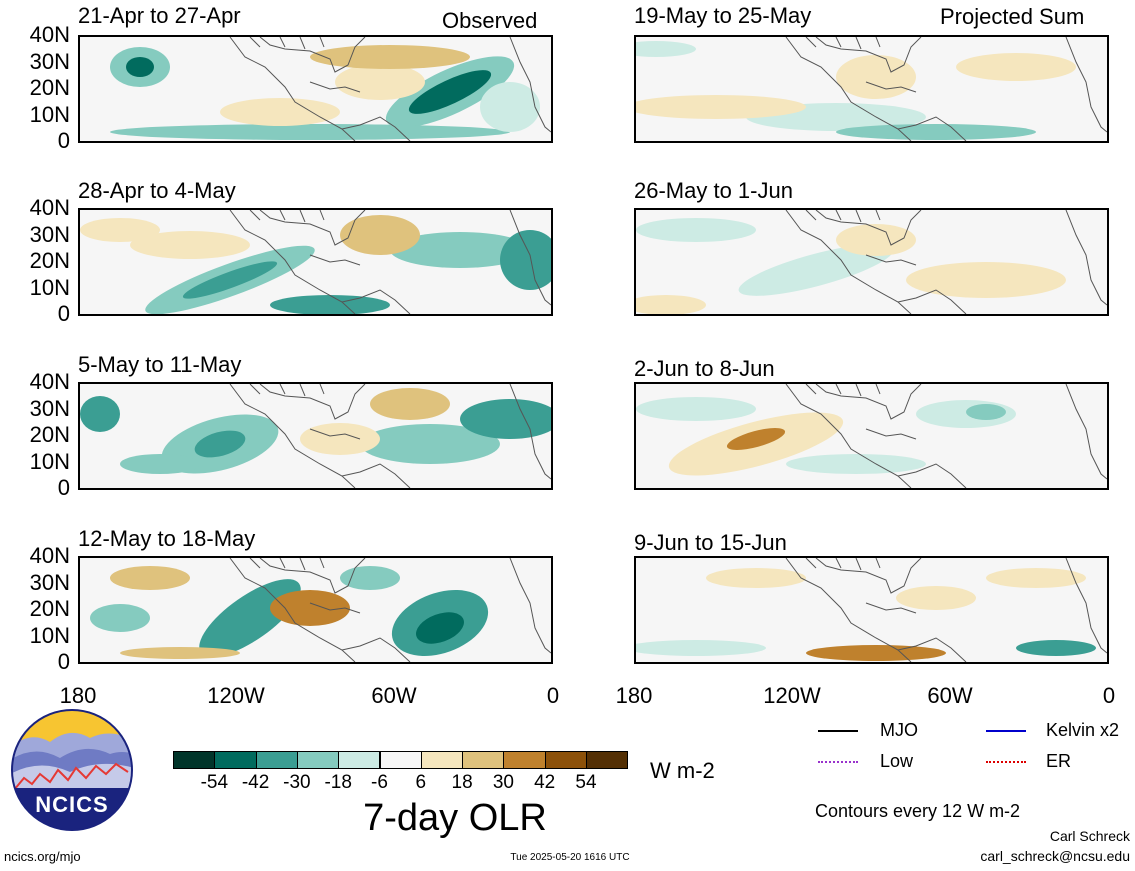  Describe the element at coordinates (704, 368) in the screenshot. I see `panel-title-right-3: 2-Jun to 8-Jun` at that location.